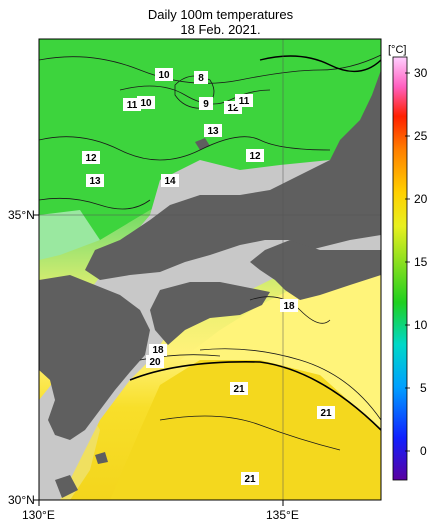 The image size is (441, 527). What do you see at coordinates (220, 14) in the screenshot?
I see `map-title: Daily 100m temperatures` at bounding box center [220, 14].